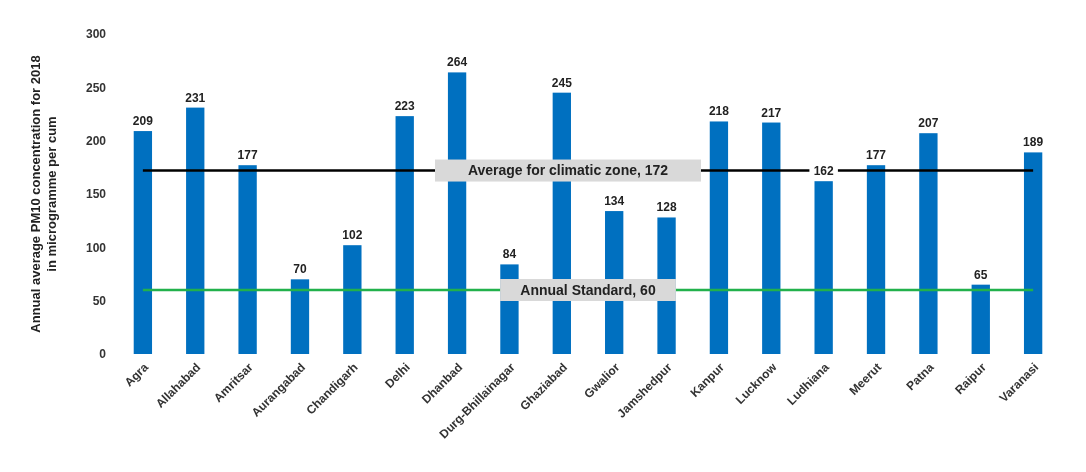 The height and width of the screenshot is (472, 1086). I want to click on data-label: 84, so click(509, 254).